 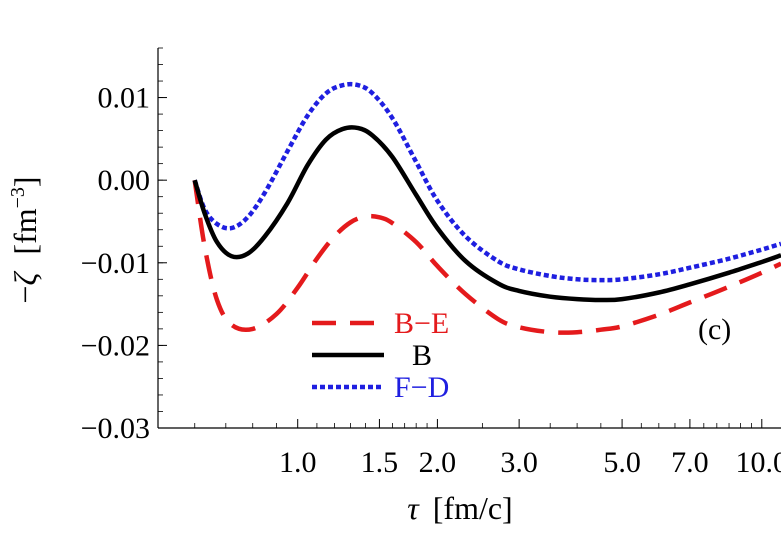 What do you see at coordinates (124, 180) in the screenshot?
I see `y-tick-label: 0.00` at bounding box center [124, 180].